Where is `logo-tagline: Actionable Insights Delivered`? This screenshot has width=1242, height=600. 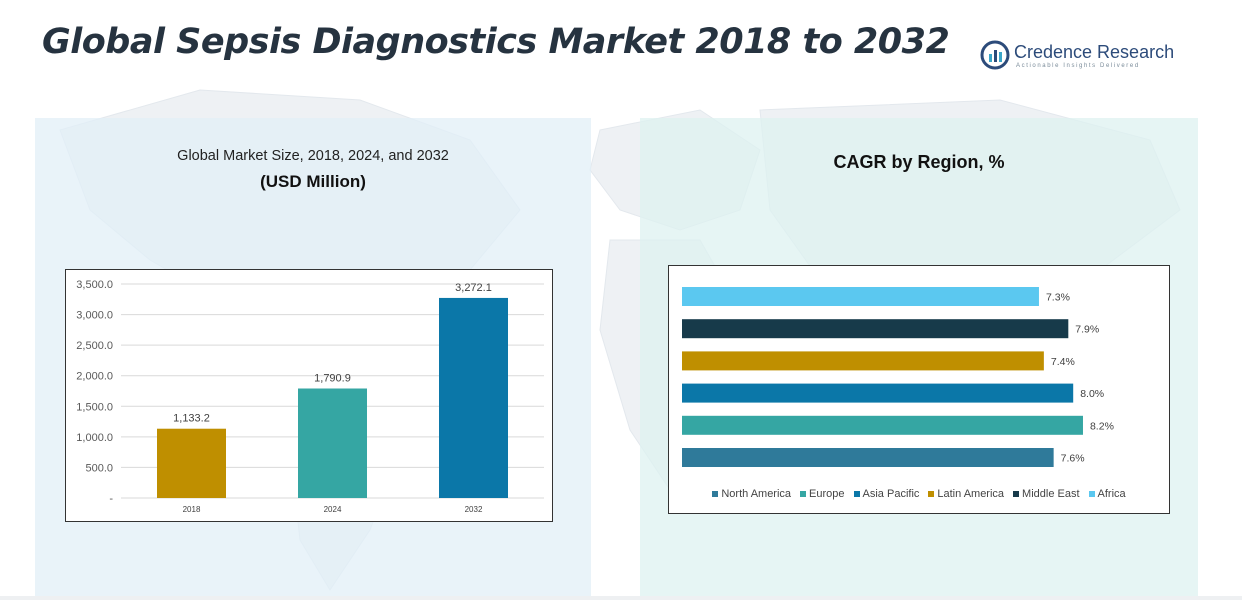 logo-tagline: Actionable Insights Delivered is located at coordinates (1078, 66).